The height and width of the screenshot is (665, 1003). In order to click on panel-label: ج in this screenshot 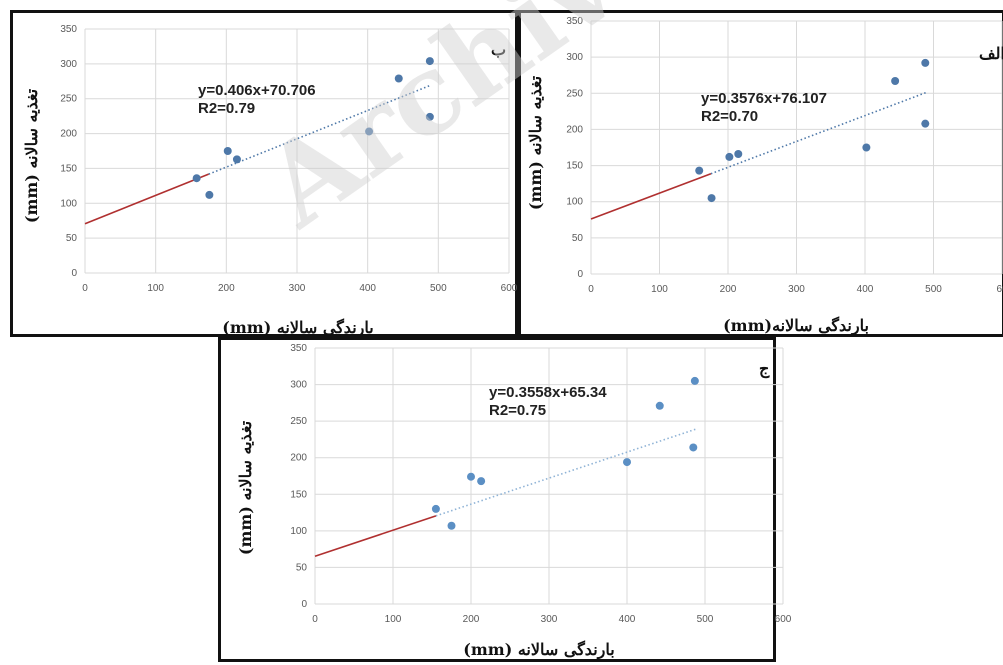, I will do `click(764, 369)`.